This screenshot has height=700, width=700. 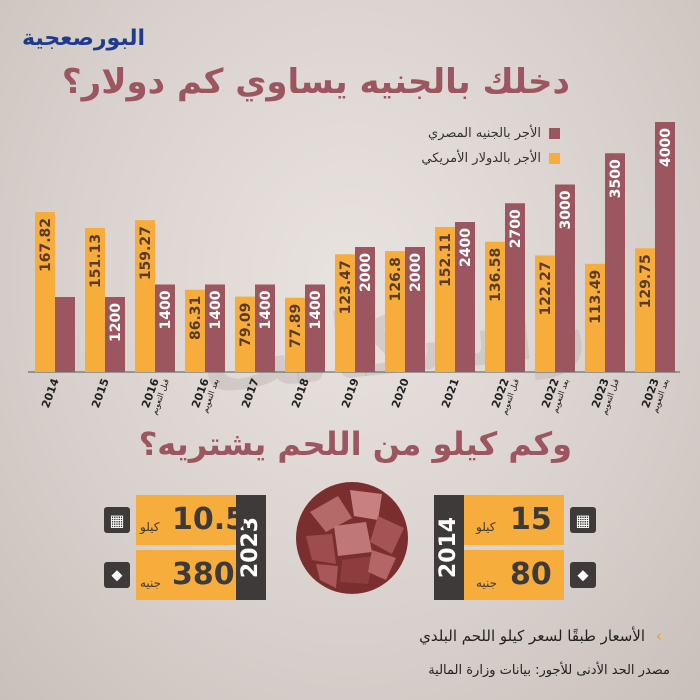 I want to click on legend-swatch-usd, so click(x=554, y=158).